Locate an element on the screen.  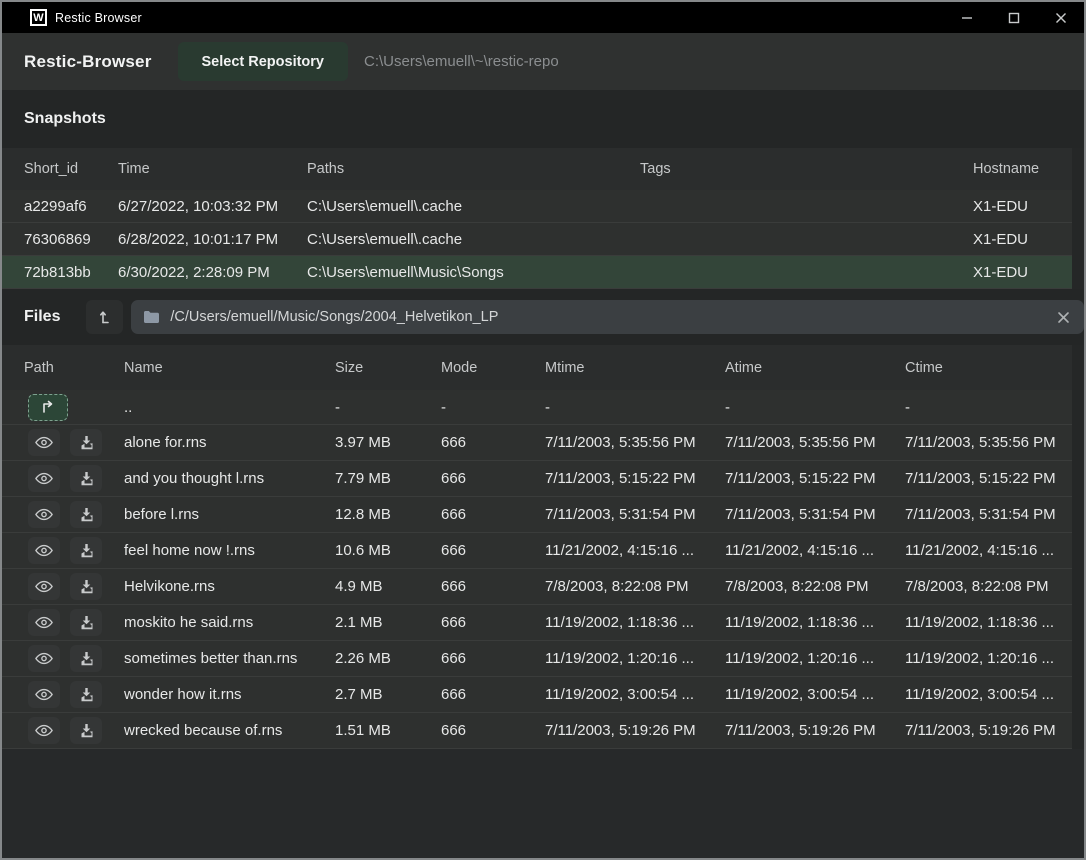
file-size: 10.6 MB is located at coordinates (363, 550).